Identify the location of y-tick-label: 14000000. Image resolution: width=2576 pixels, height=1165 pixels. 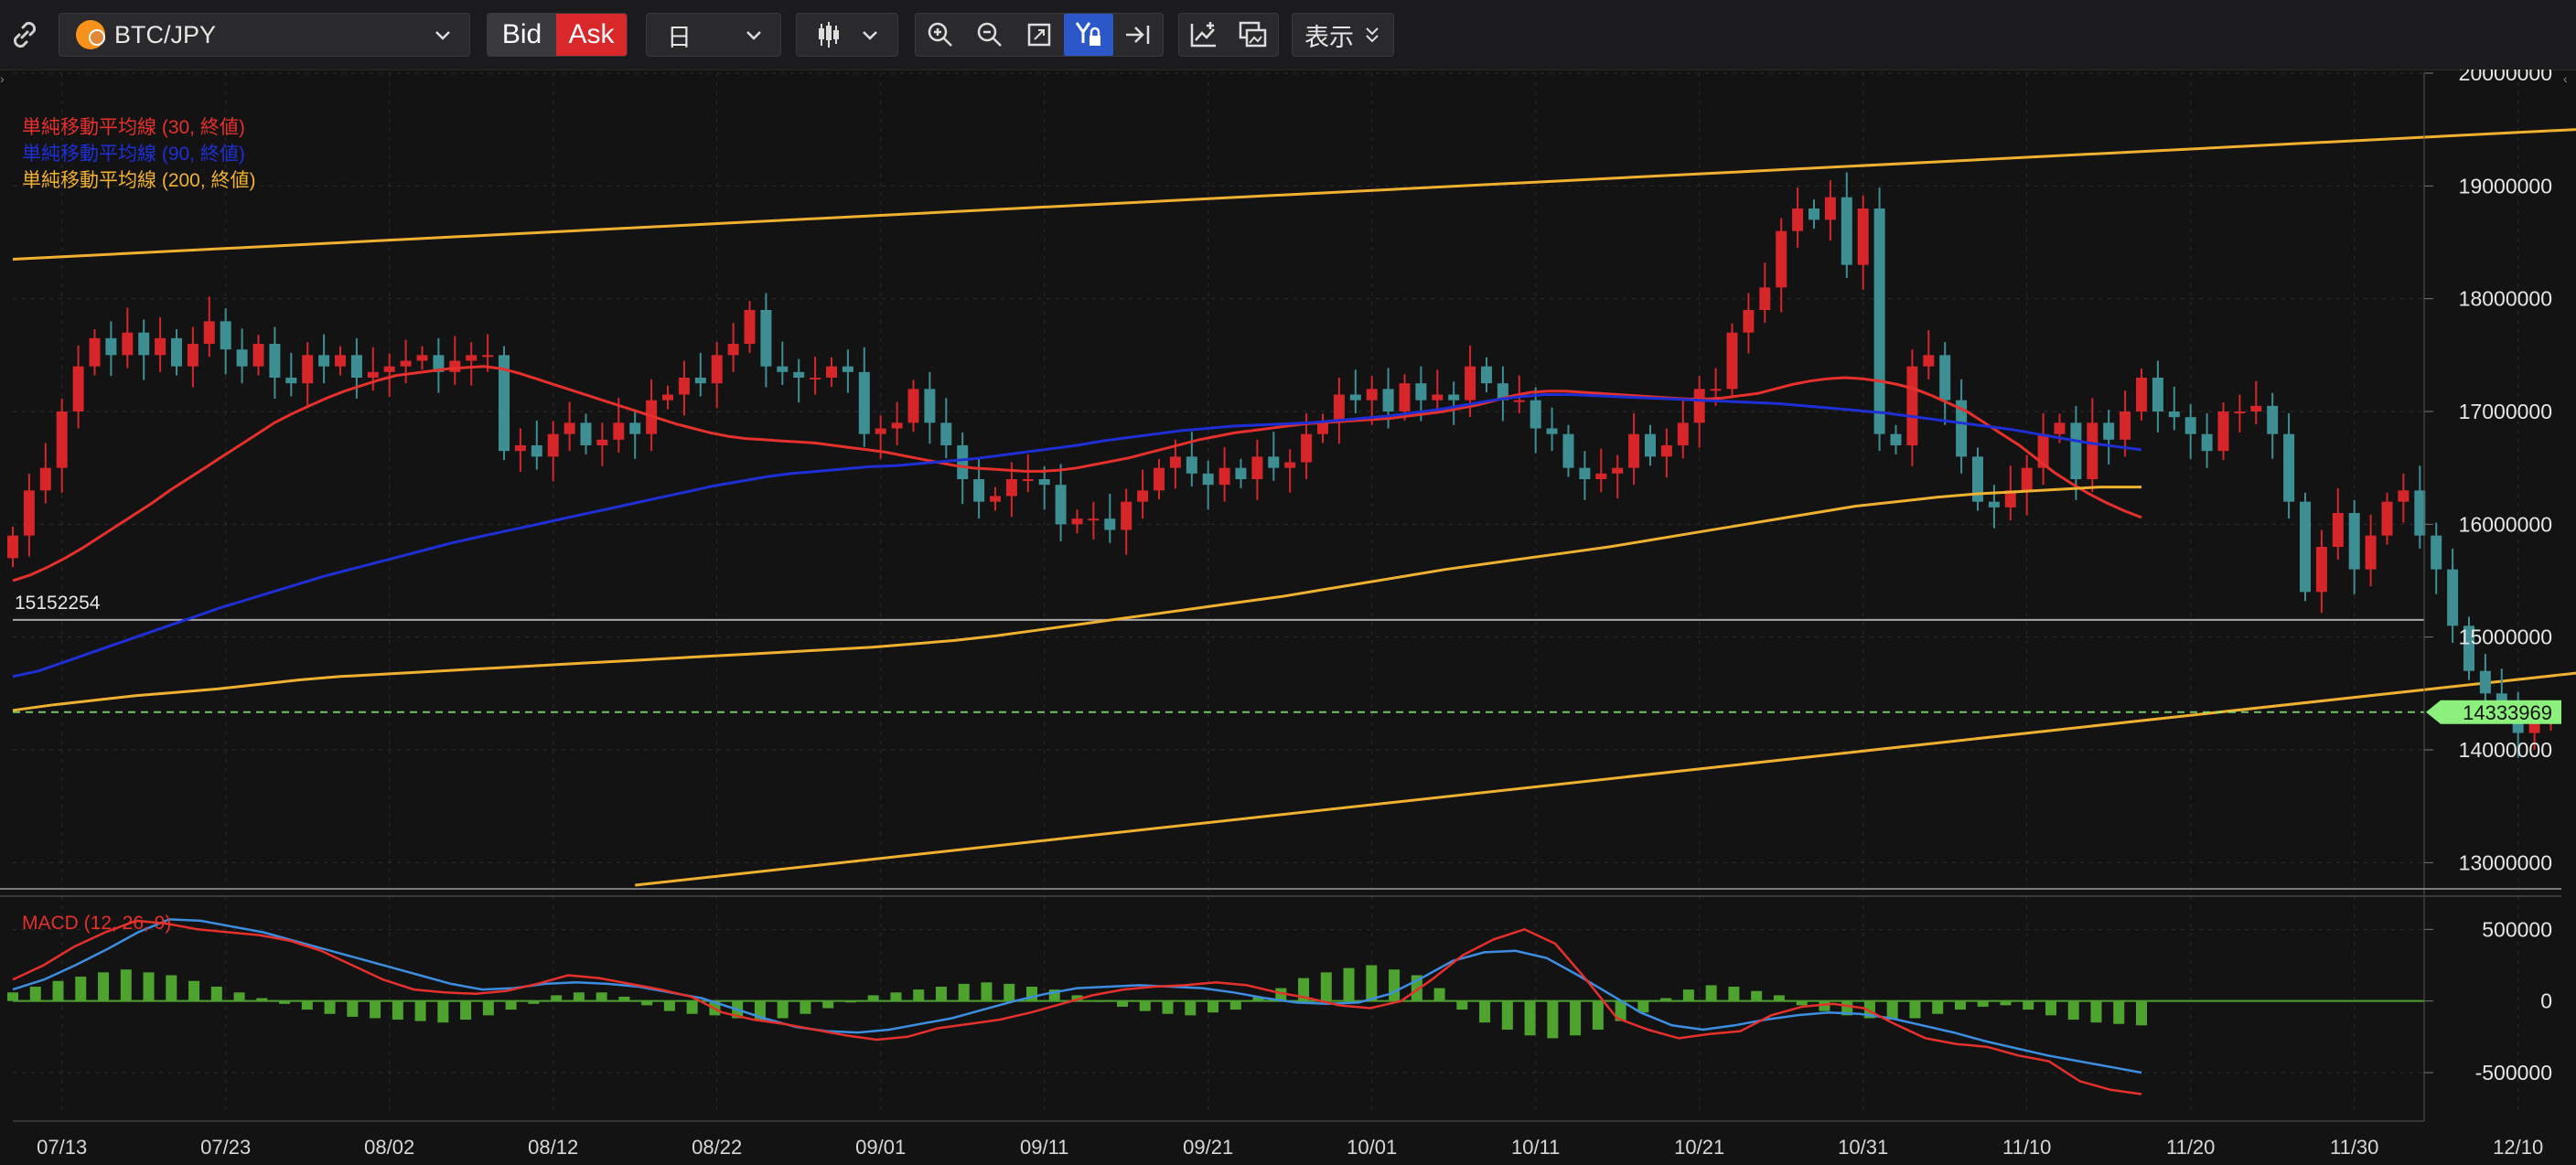
(2506, 750).